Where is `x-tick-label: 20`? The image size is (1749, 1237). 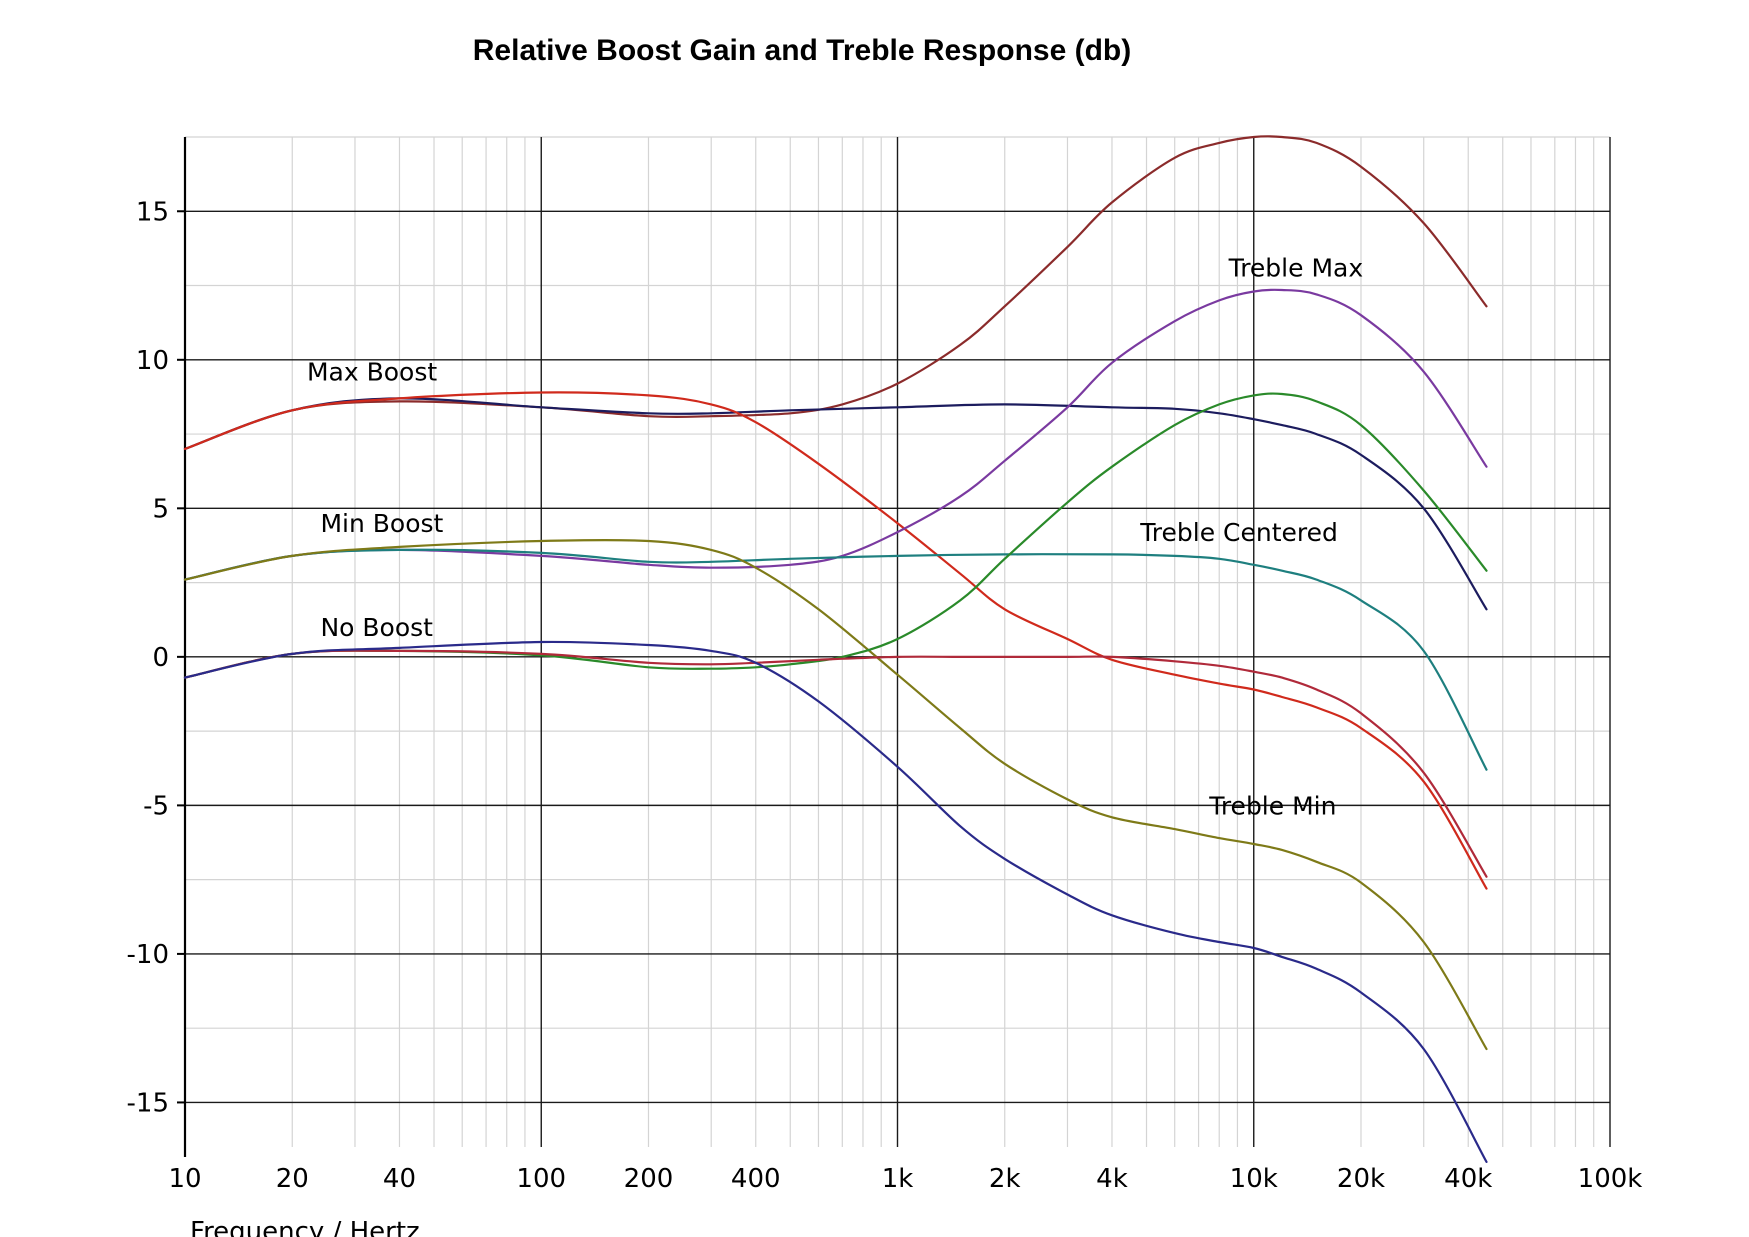 x-tick-label: 20 is located at coordinates (292, 1179).